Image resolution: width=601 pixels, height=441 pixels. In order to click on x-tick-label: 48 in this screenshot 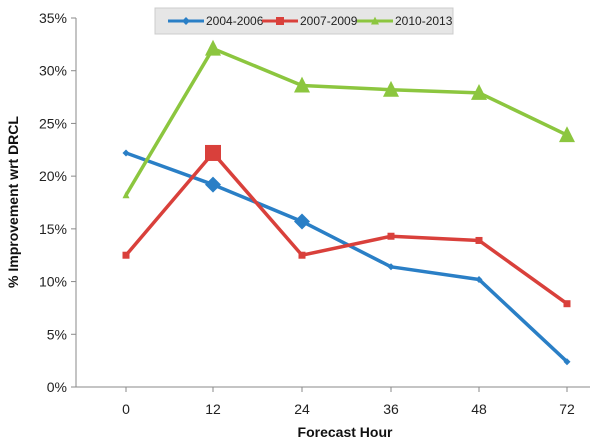, I will do `click(479, 409)`.